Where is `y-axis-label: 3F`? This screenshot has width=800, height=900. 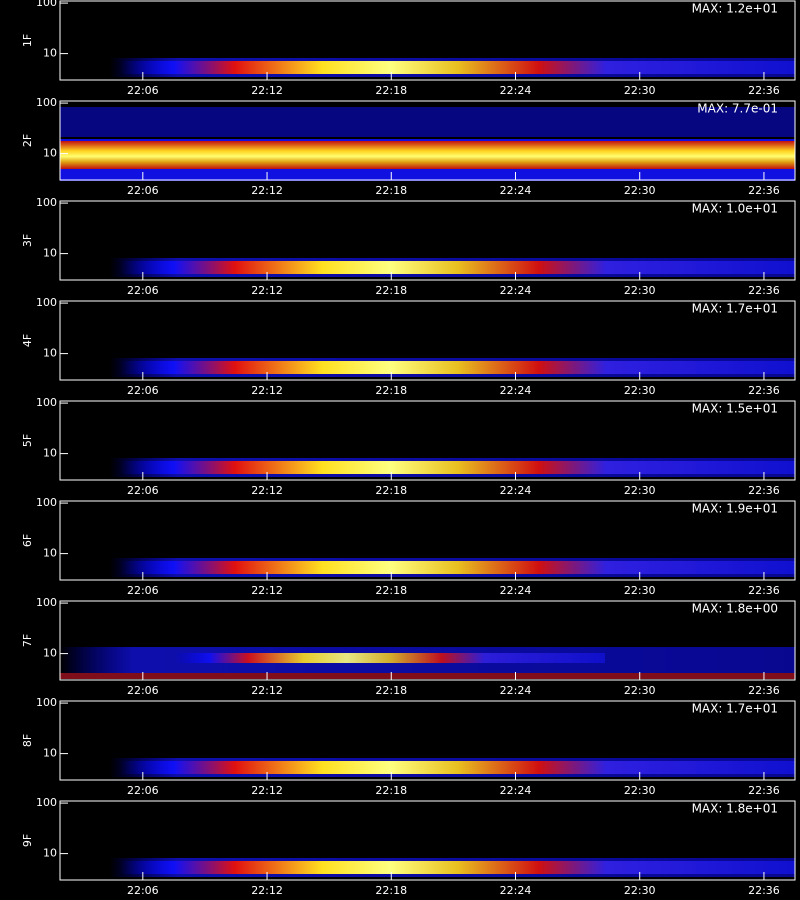 y-axis-label: 3F is located at coordinates (27, 240).